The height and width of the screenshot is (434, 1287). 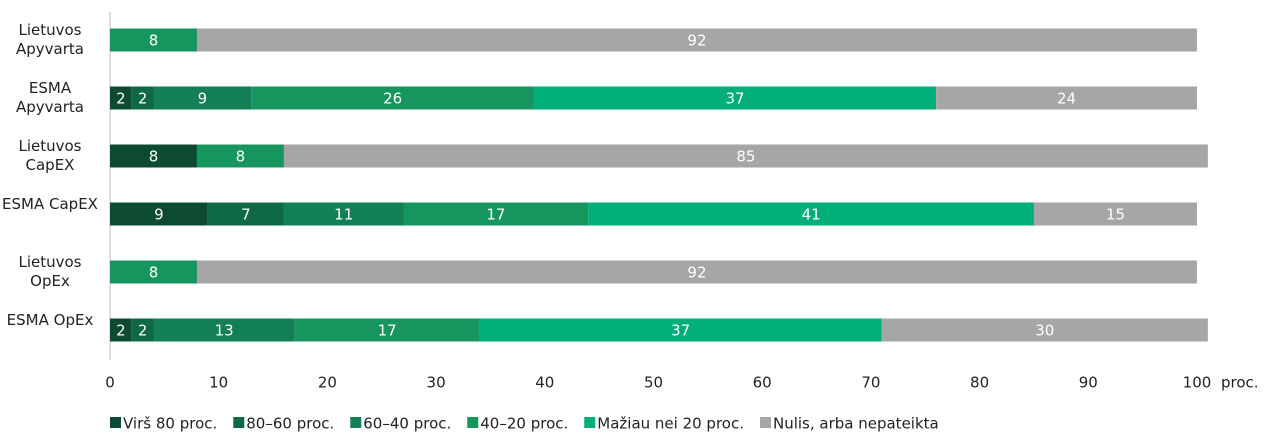 I want to click on data-label: 26, so click(x=392, y=99).